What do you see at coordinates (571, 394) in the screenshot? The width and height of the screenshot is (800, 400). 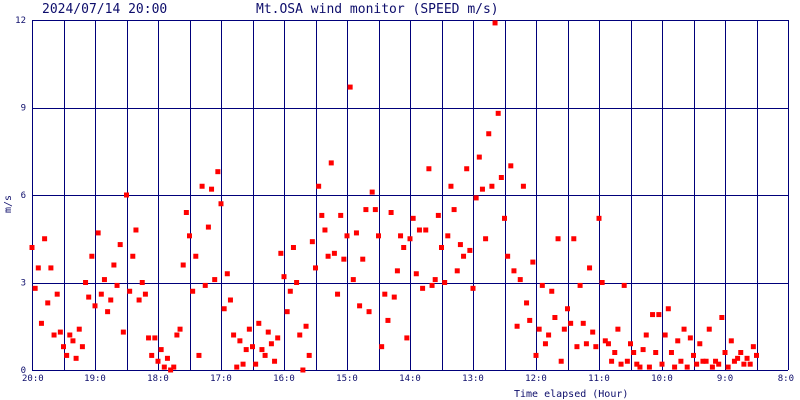 I see `x-axis-label: Time elapsed (Hour)` at bounding box center [571, 394].